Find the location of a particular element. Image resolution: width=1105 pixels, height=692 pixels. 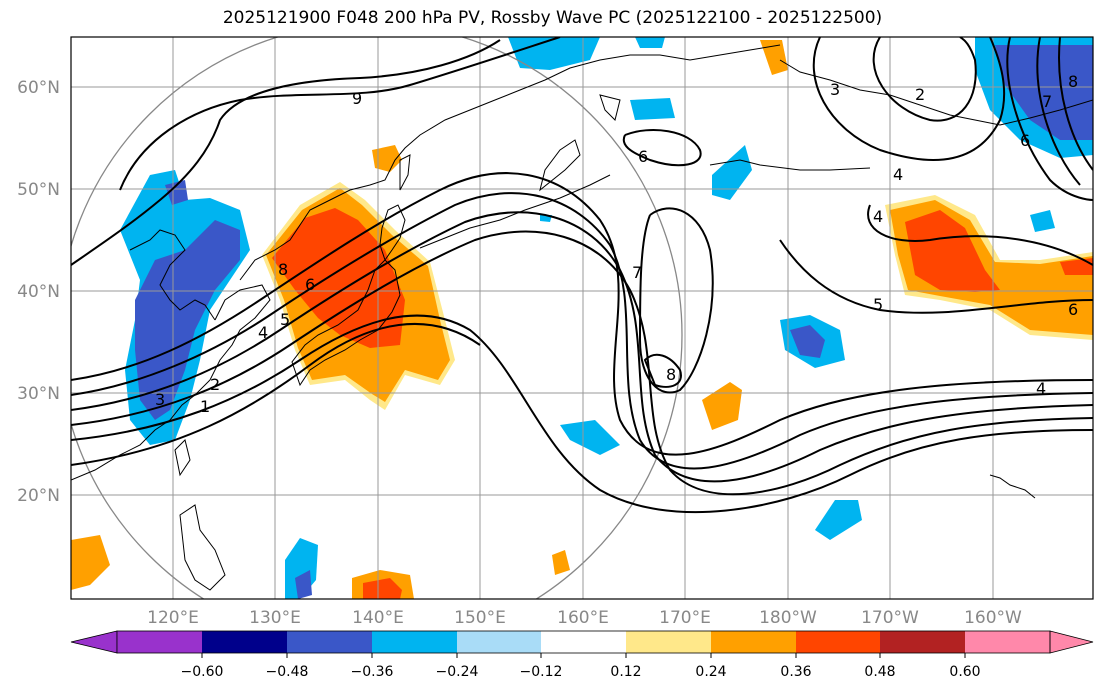

latitude-labels: 60°N 50°N 40°N 30°N 20°N is located at coordinates (38, 292).